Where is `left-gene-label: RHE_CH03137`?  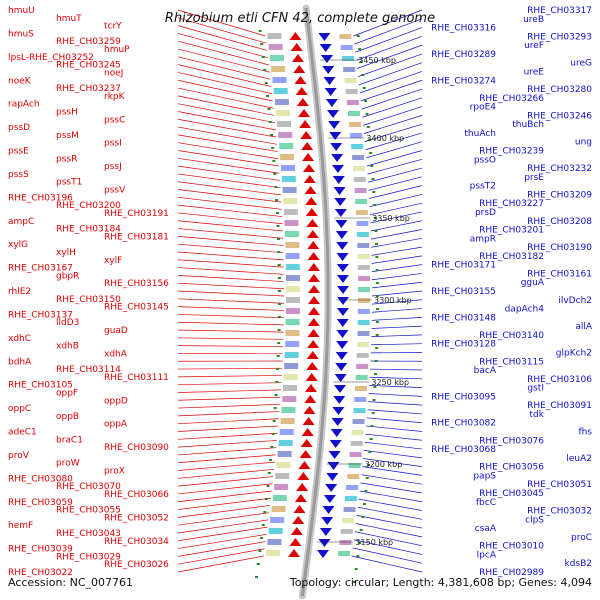 left-gene-label: RHE_CH03137 is located at coordinates (40, 315).